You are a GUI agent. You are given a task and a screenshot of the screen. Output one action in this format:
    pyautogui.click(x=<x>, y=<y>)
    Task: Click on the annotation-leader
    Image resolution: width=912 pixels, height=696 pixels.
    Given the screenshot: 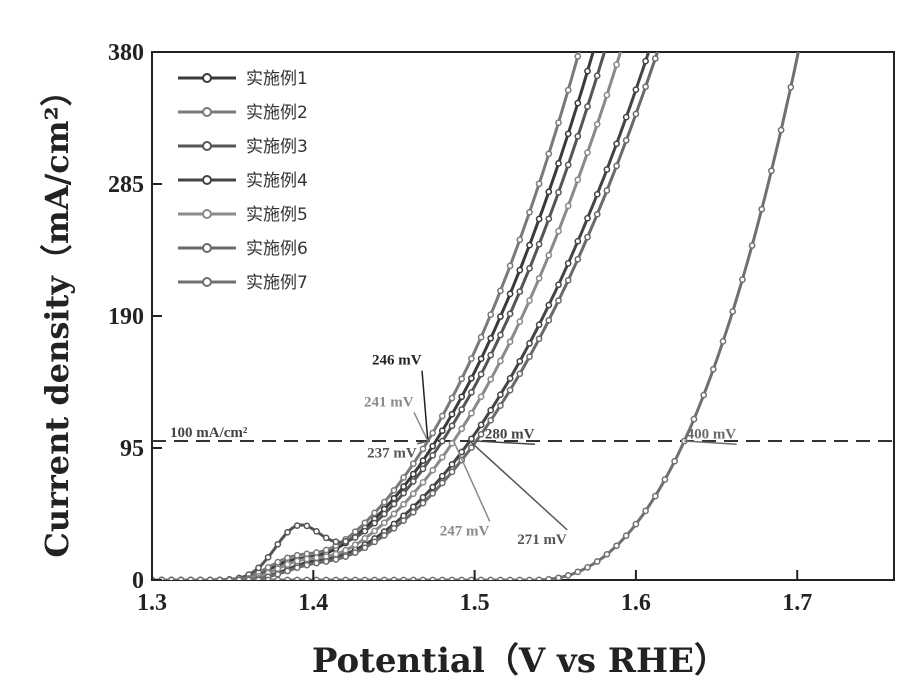 What is the action you would take?
    pyautogui.click(x=472, y=481)
    